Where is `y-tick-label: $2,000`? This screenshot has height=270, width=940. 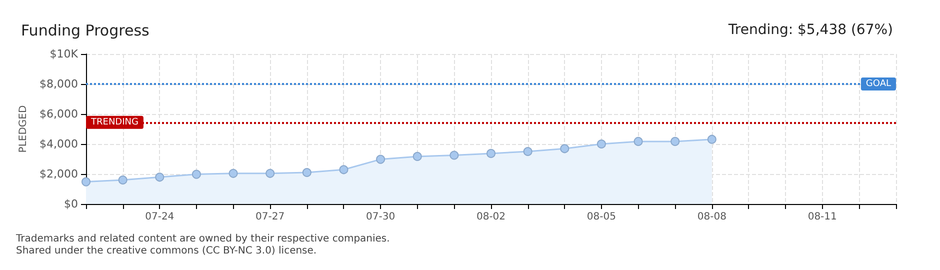 y-tick-label: $2,000 is located at coordinates (59, 174).